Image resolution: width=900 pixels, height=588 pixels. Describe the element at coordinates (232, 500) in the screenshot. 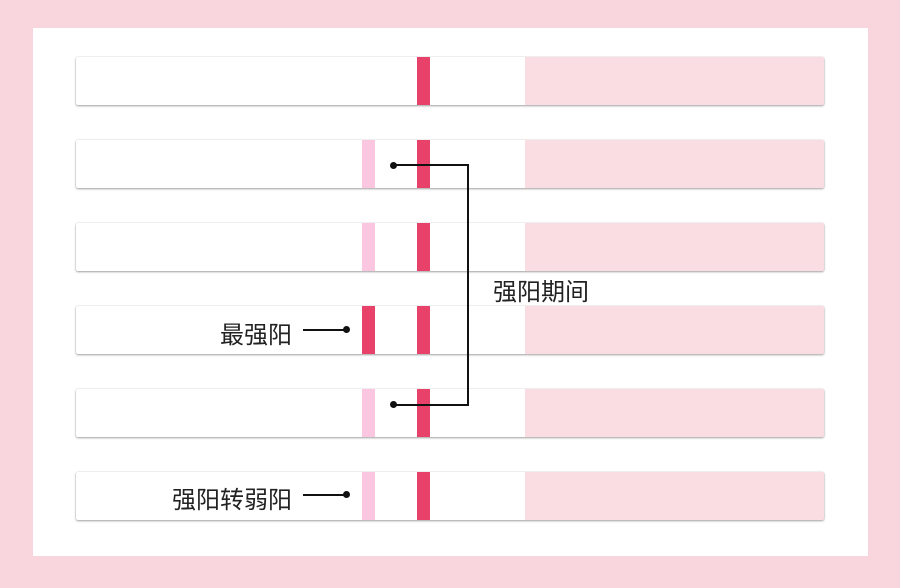

I see `label-strong-to-weak: 强阳转弱阳` at that location.